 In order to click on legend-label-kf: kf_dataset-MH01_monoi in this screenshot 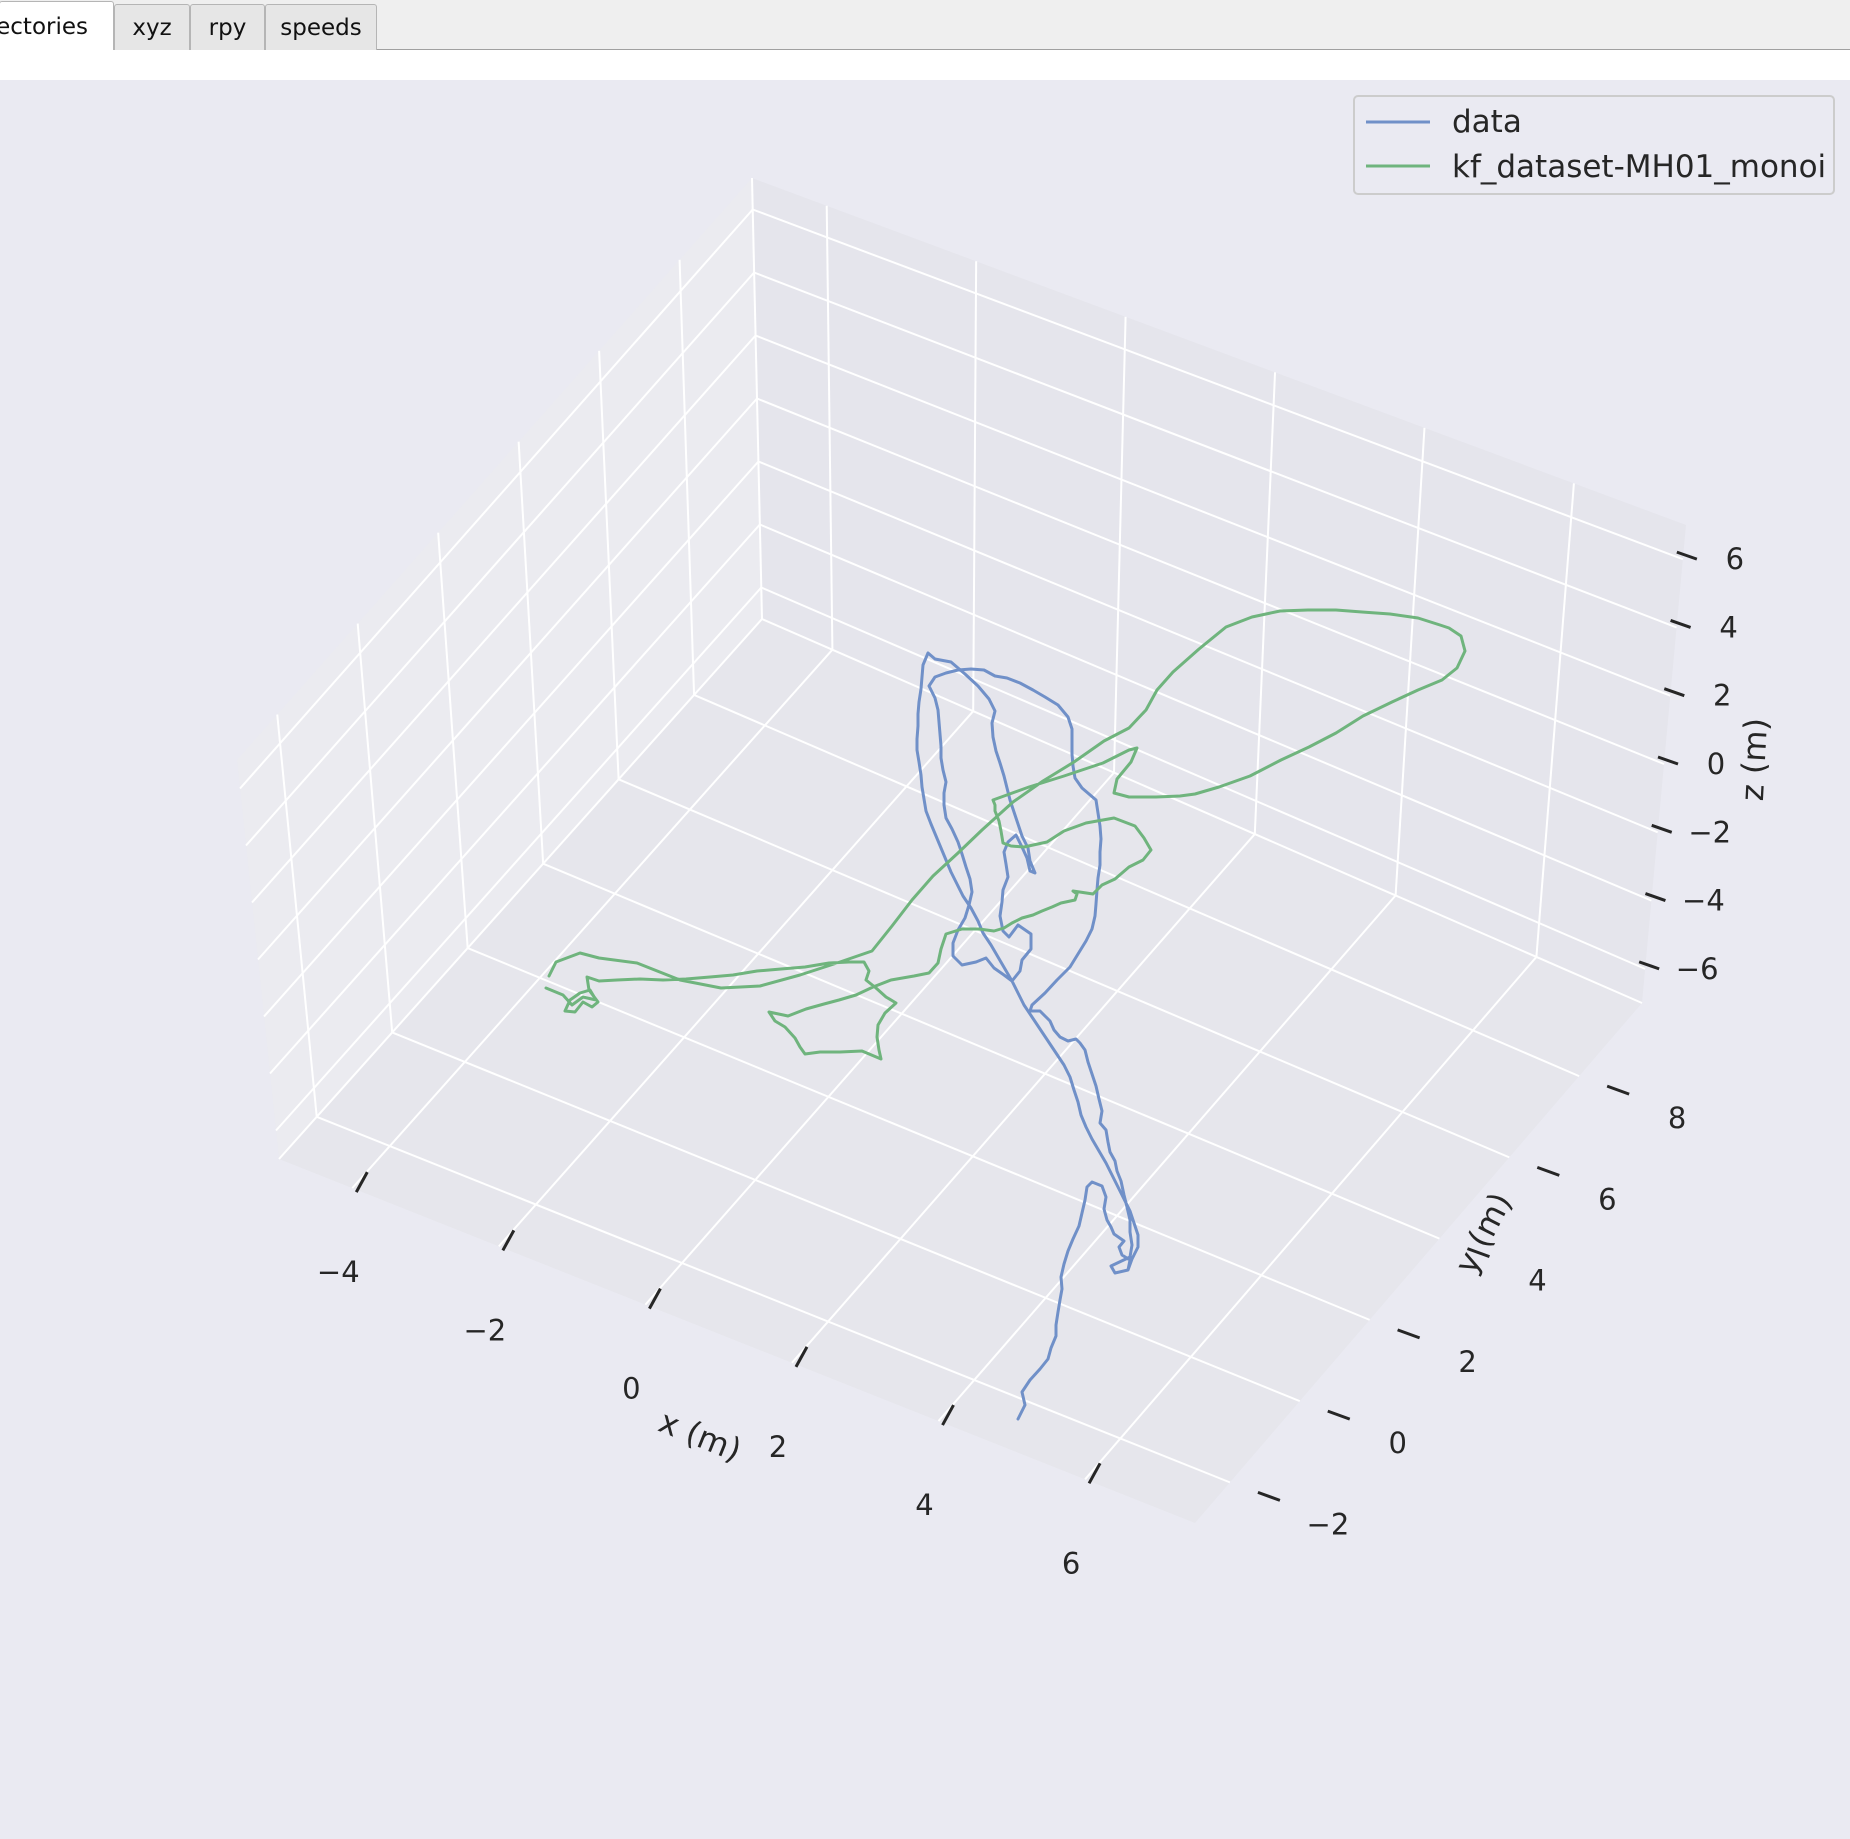, I will do `click(1639, 167)`.